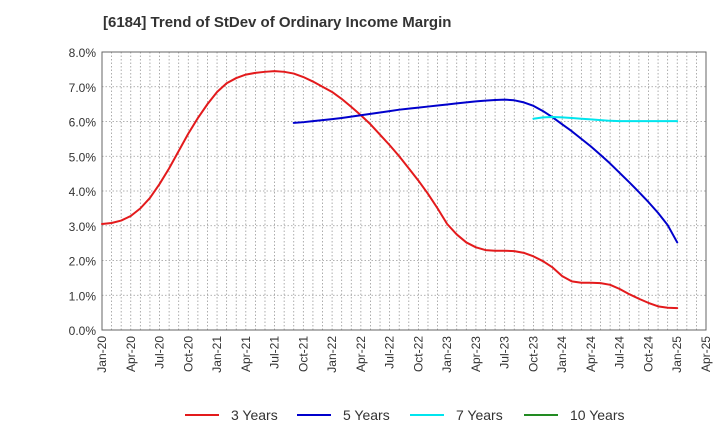 The height and width of the screenshot is (440, 720). Describe the element at coordinates (332, 354) in the screenshot. I see `x-tick-label: Jan-22` at that location.